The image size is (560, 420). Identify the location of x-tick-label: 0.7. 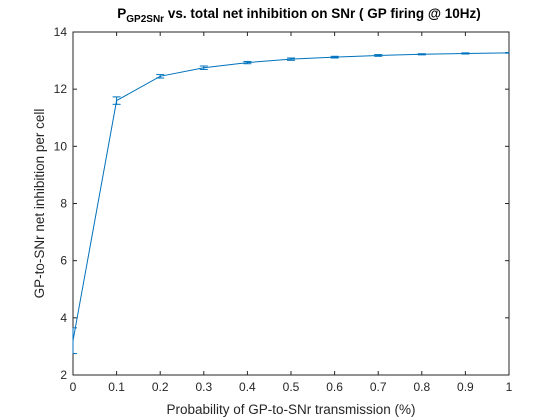
(378, 387).